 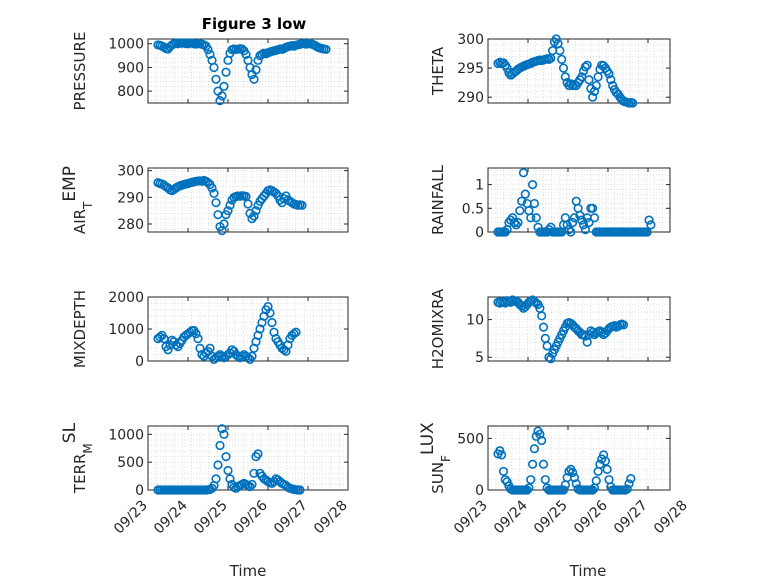 What do you see at coordinates (550, 202) in the screenshot?
I see `subplot-4: 0 0.5 1 RAINFALL` at bounding box center [550, 202].